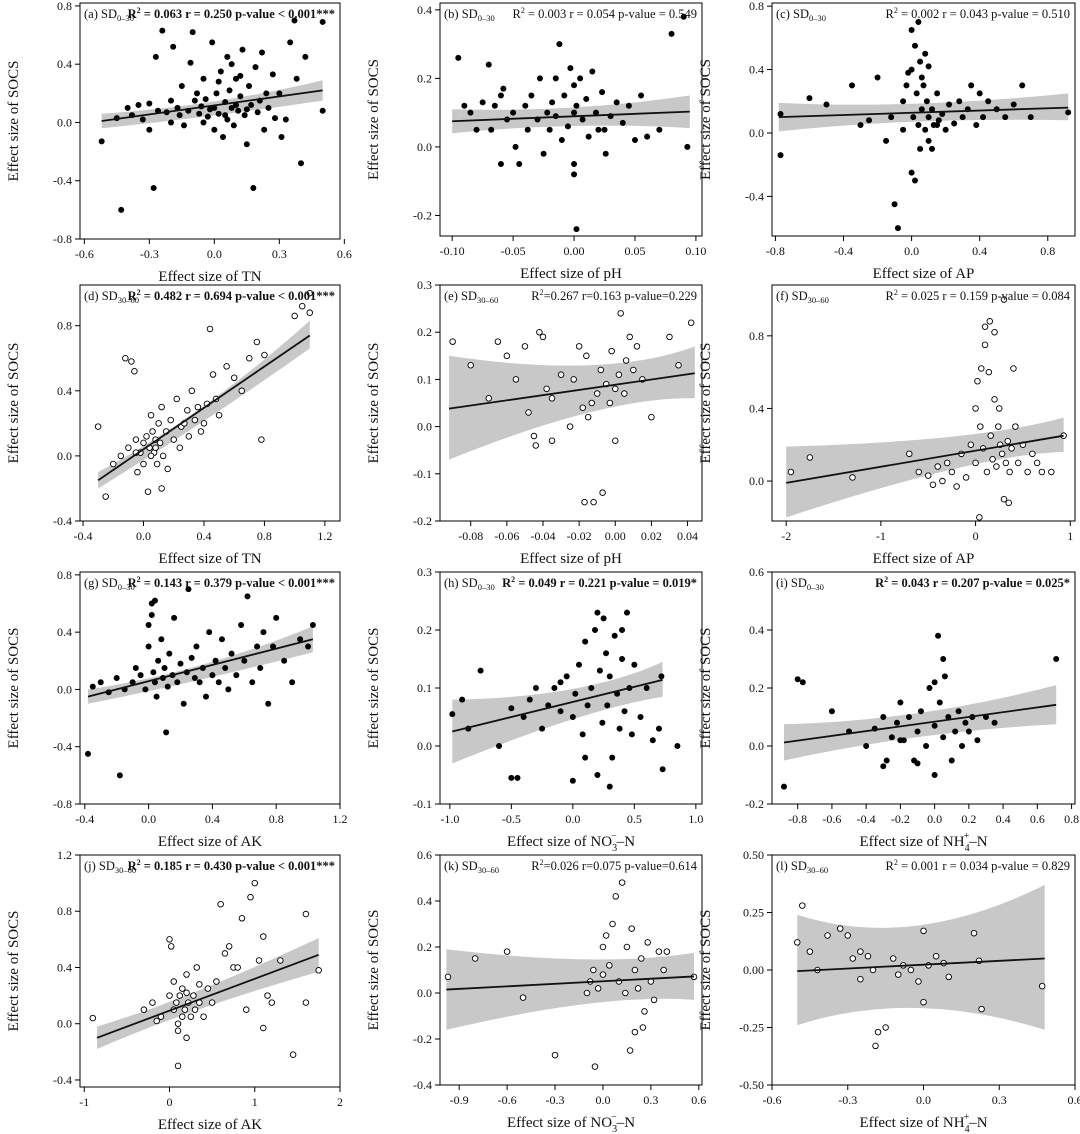 The height and width of the screenshot is (1134, 1080). I want to click on y-tick-label: -0.25, so click(751, 1028).